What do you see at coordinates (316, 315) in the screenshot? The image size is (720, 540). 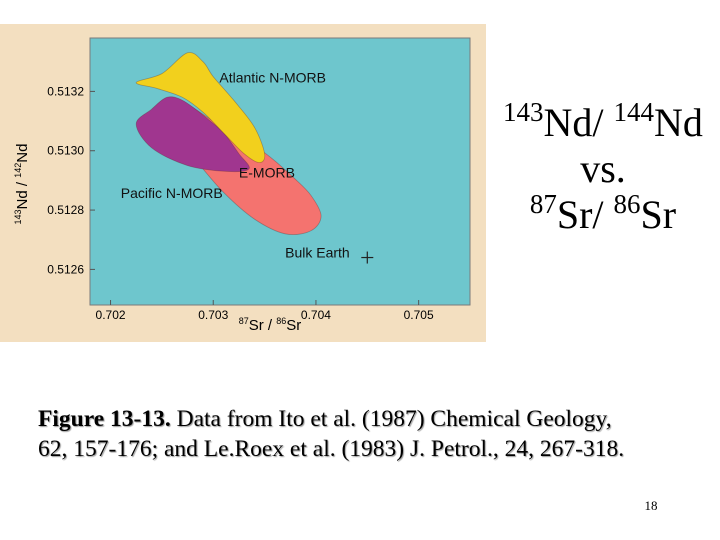 I see `x-tick-label: 0.704` at bounding box center [316, 315].